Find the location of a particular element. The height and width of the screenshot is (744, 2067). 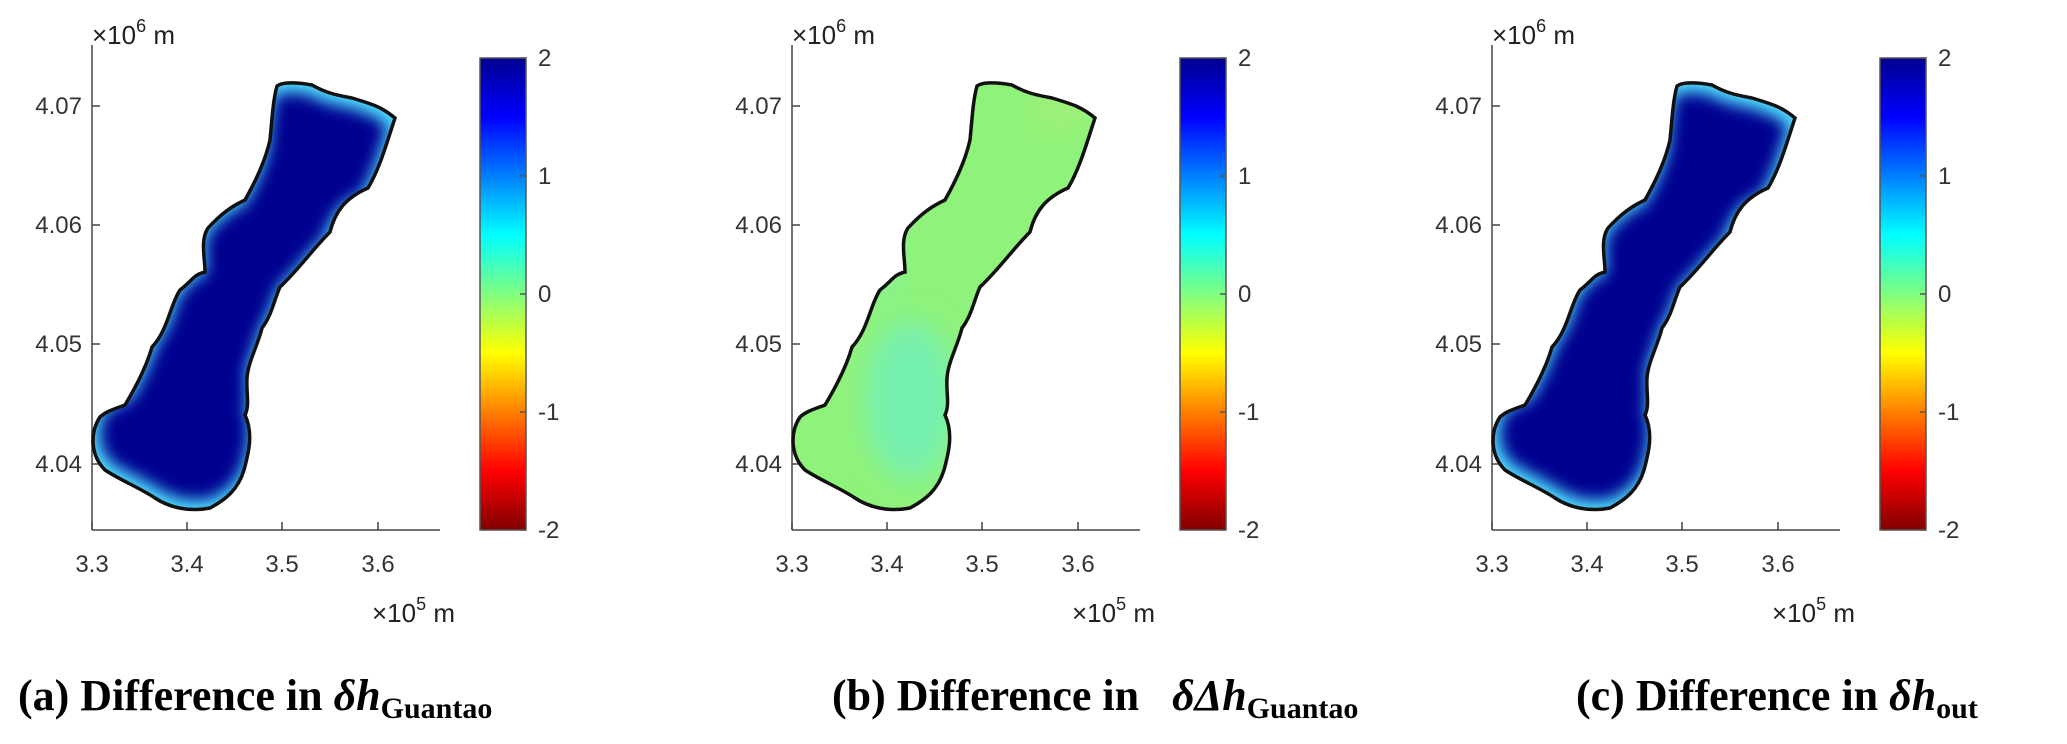

caption-b: (b) Difference in δΔhGuantao is located at coordinates (1095, 698).